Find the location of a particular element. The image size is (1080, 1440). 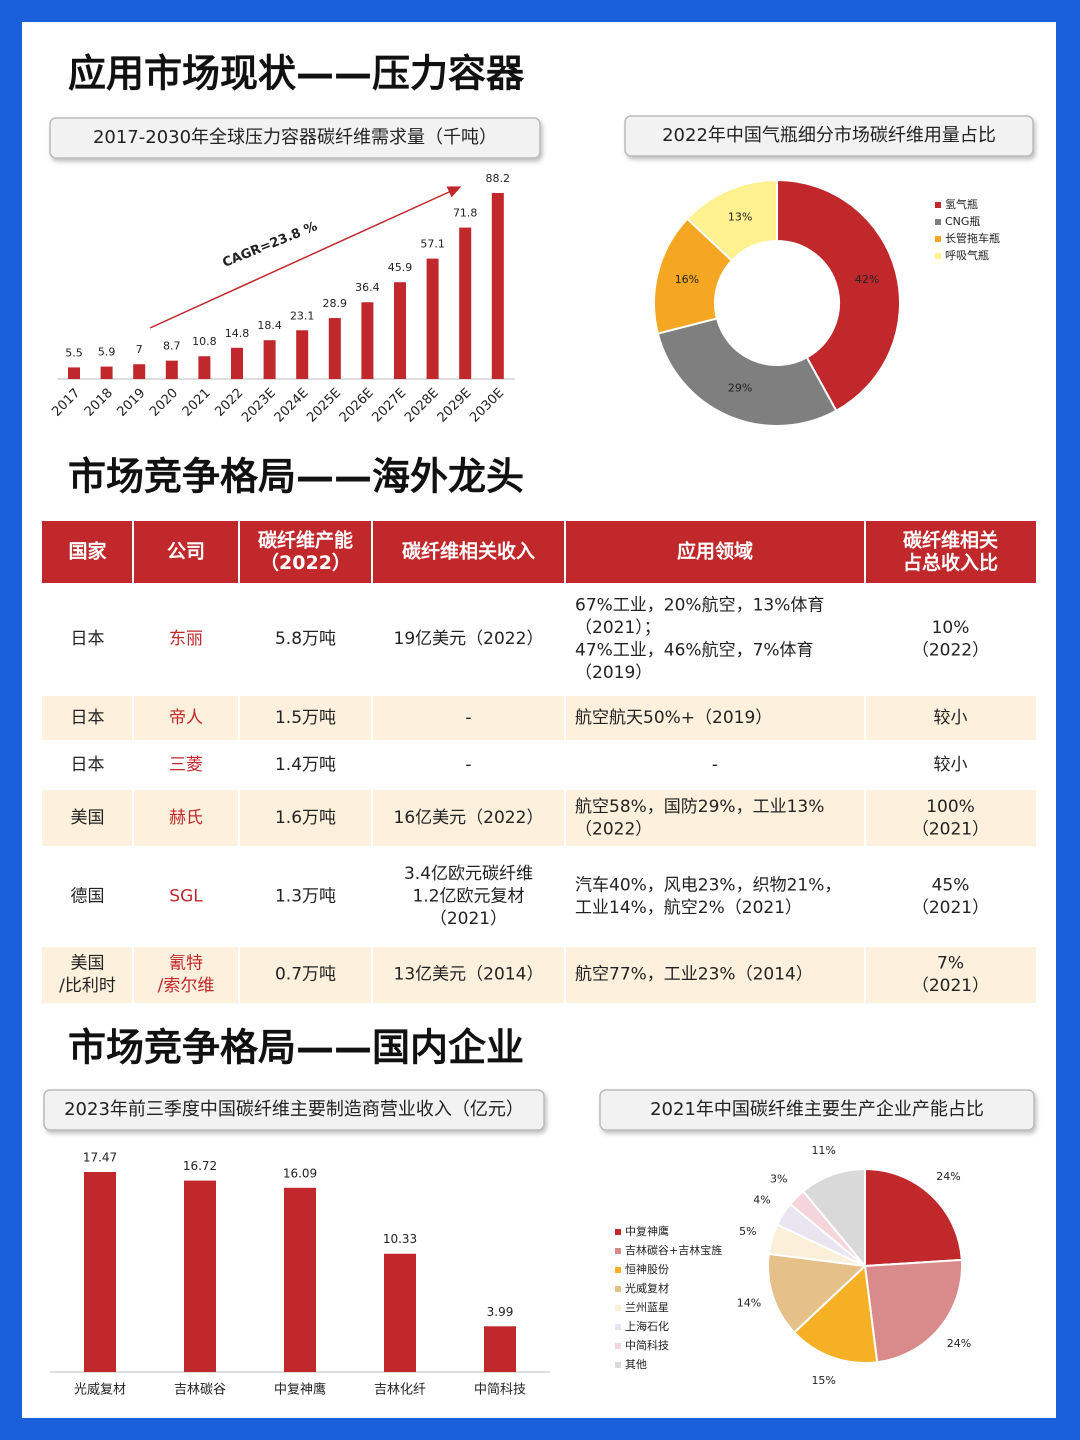

chart-title: 2017-2030年全球压力容器碳纤维需求量（千吨） is located at coordinates (295, 137).